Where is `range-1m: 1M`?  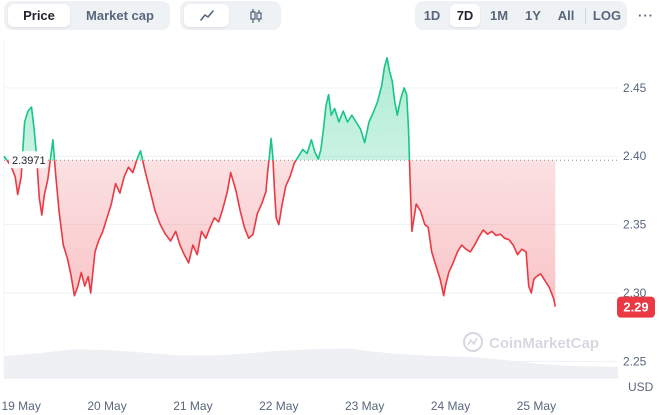
range-1m: 1M is located at coordinates (499, 15).